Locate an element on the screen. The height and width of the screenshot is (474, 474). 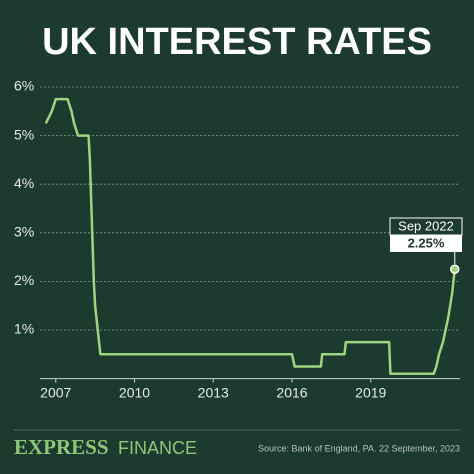
annotation-value: 2.25% is located at coordinates (426, 242).